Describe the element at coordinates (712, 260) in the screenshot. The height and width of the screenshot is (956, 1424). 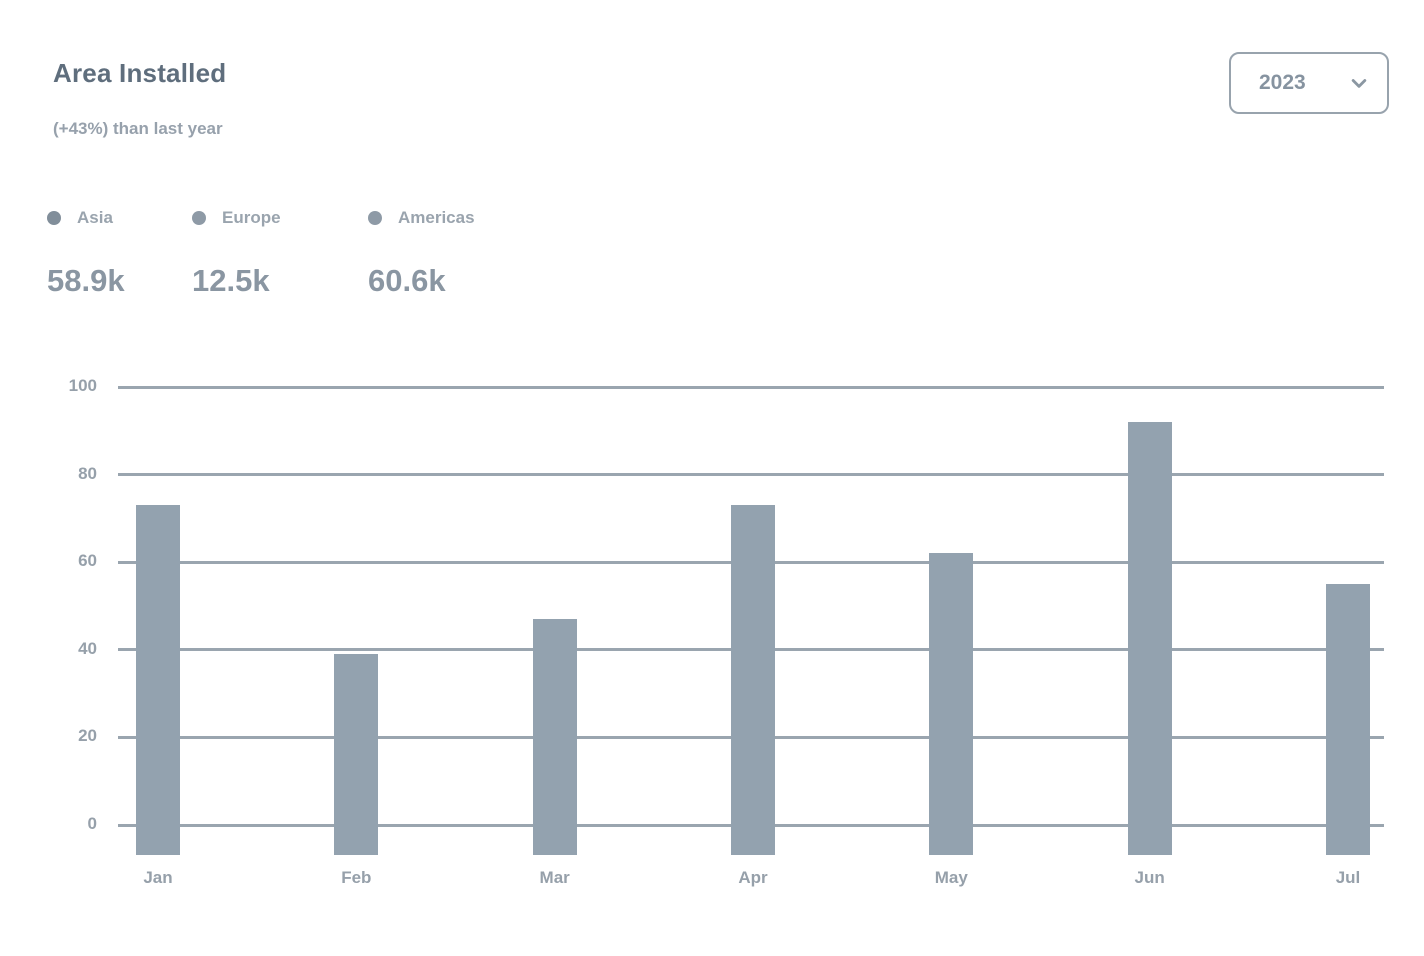
I see `chart-legend: Asia 58.9k Europe 12.5k Americas 60.6k` at that location.